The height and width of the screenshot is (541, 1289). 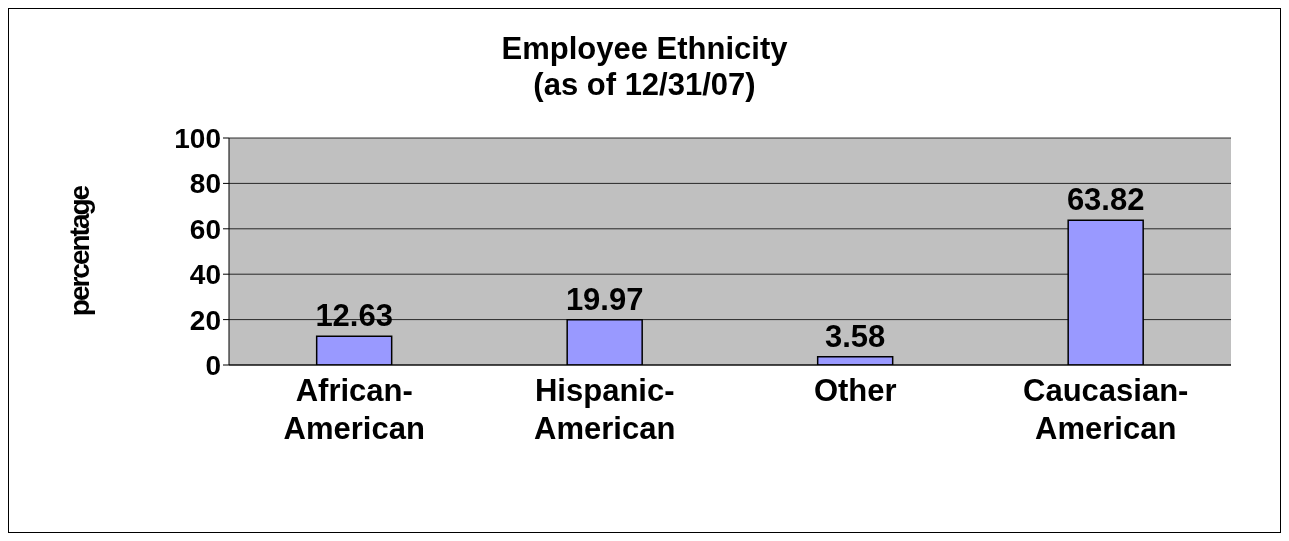 I want to click on chart-subtitle: (as of 12/31/07), so click(x=644, y=85).